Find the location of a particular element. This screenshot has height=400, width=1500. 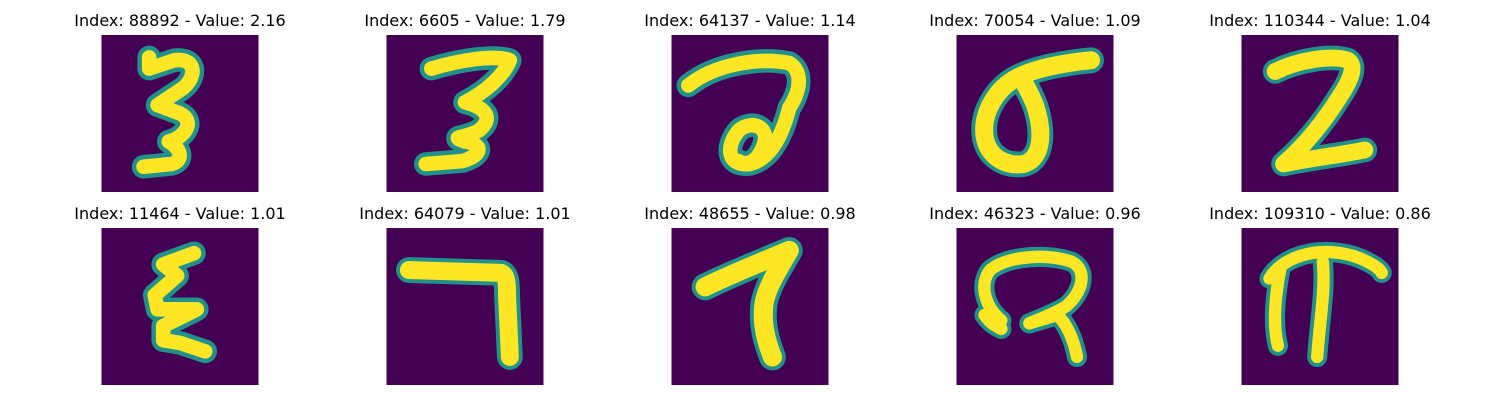

panel-title: Index: 46323 - Value: 0.96 is located at coordinates (1035, 213).